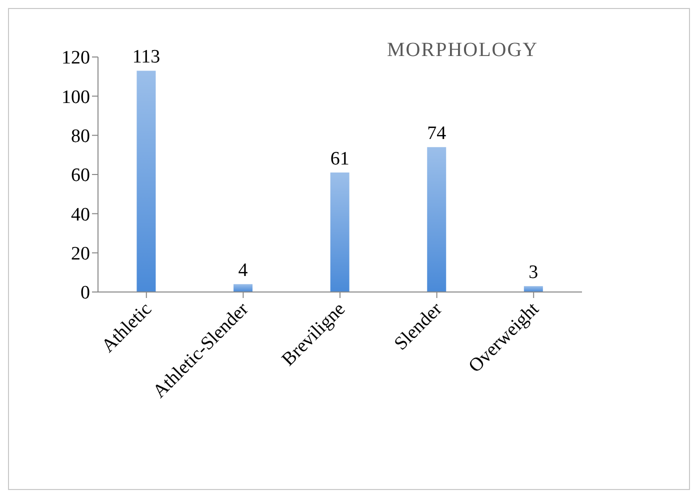  I want to click on chart-title: MORPHOLOGY, so click(462, 50).